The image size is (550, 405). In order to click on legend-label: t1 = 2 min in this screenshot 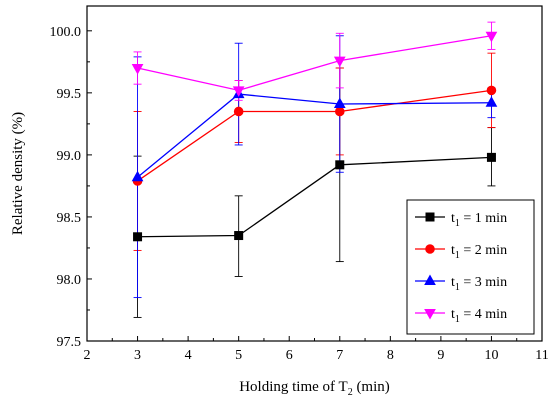, I will do `click(479, 252)`.